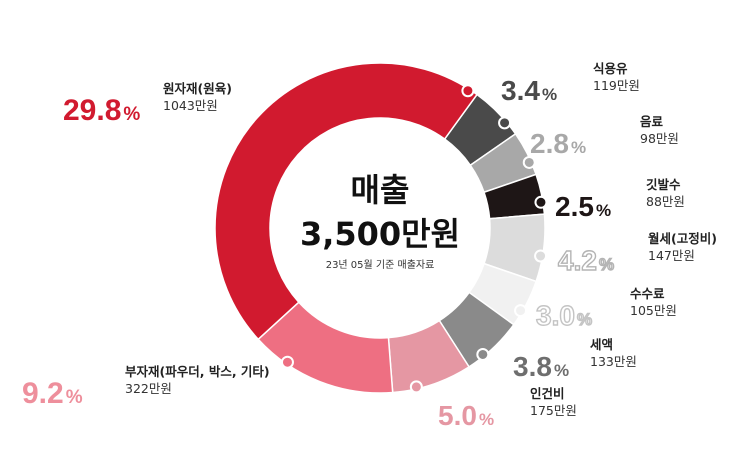 This screenshot has height=465, width=740. I want to click on slice-name-5: 세액, so click(601, 344).